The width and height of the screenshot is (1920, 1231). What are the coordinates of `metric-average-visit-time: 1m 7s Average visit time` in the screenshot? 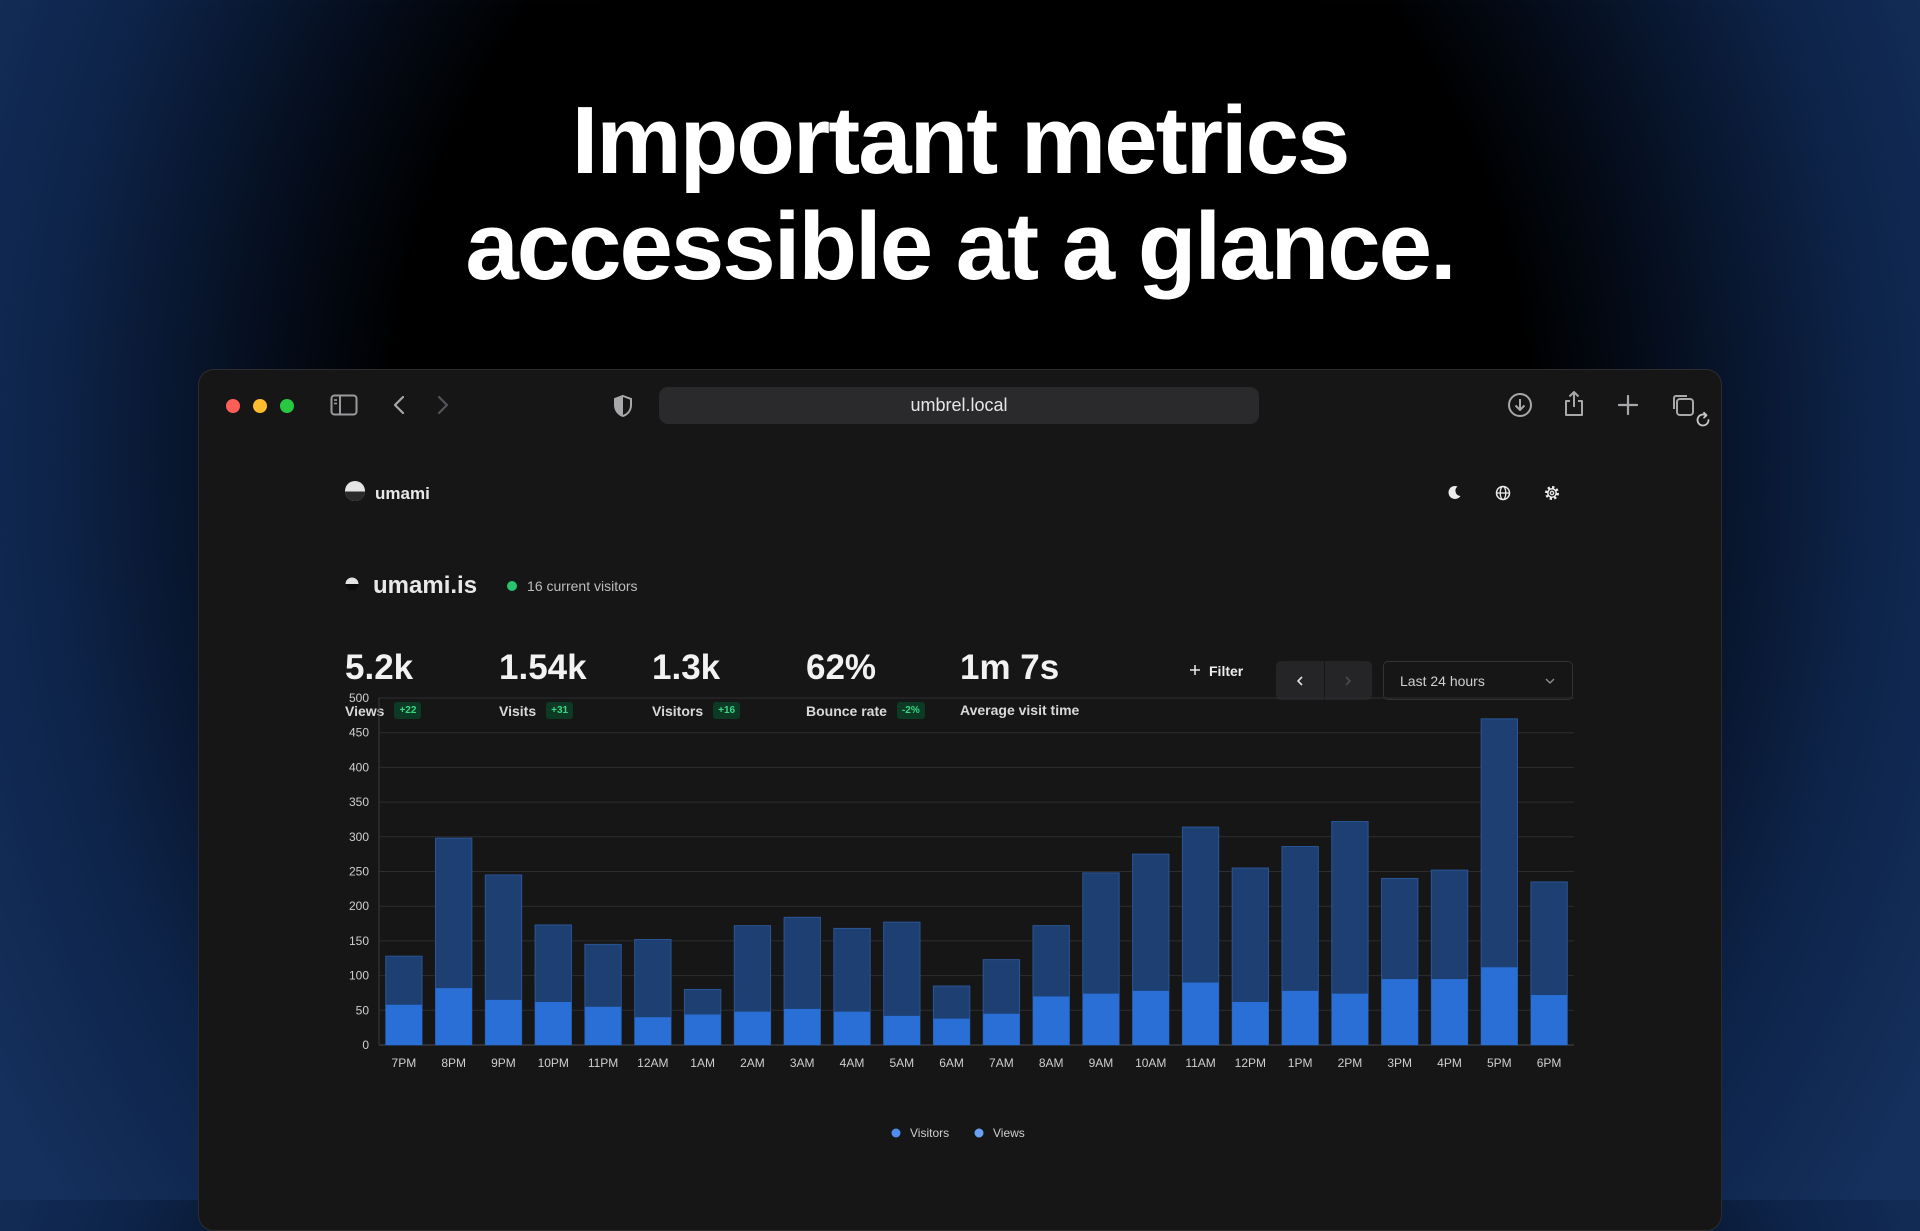 It's located at (1019, 683).